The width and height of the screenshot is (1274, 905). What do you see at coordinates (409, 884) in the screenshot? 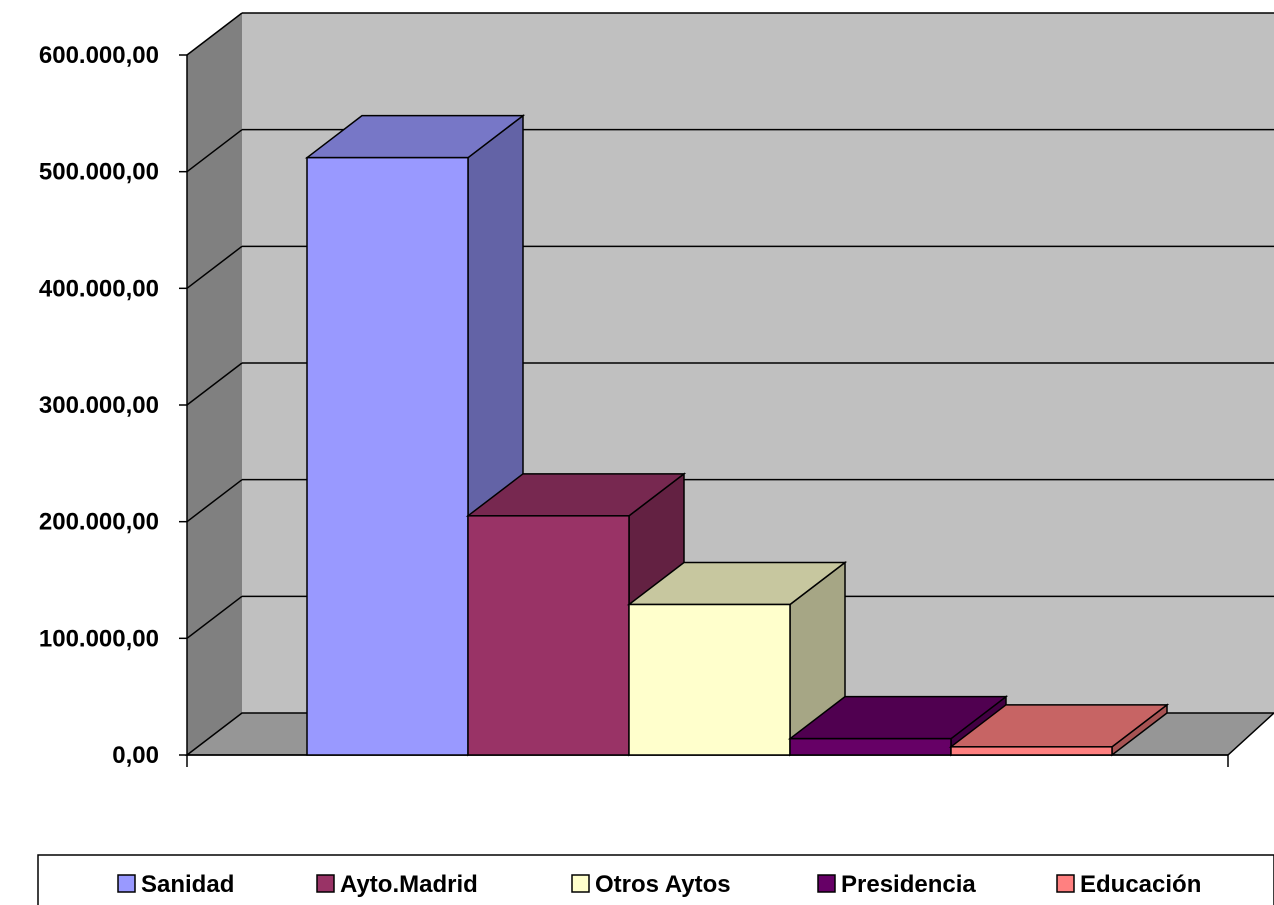
I see `legend-label: Ayto.Madrid` at bounding box center [409, 884].